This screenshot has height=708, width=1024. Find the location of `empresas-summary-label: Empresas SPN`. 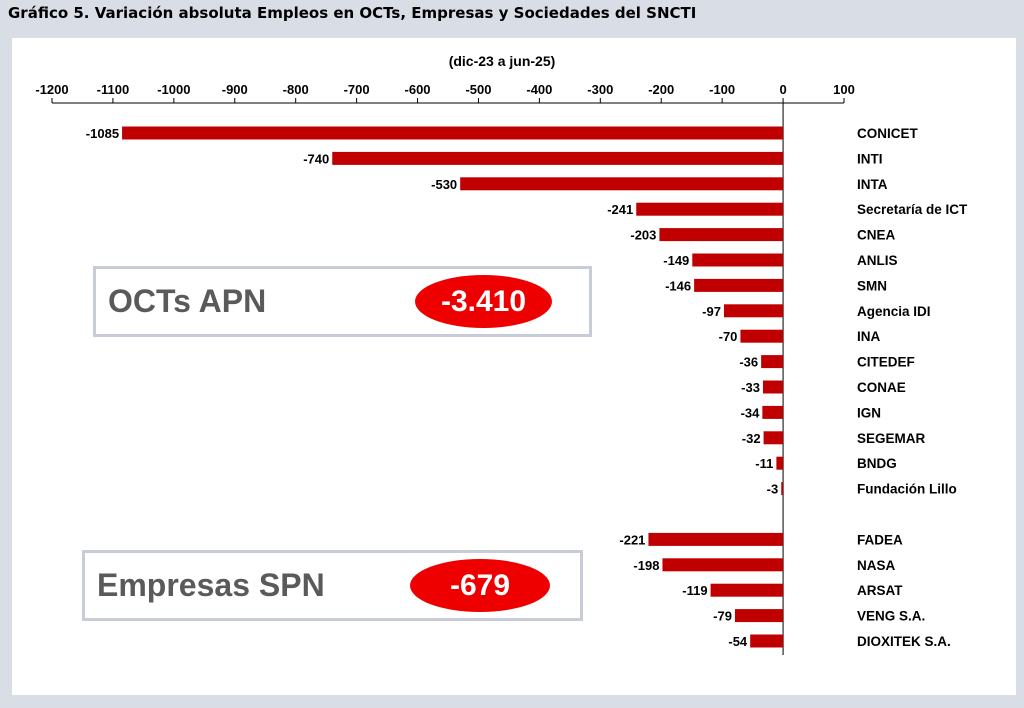

empresas-summary-label: Empresas SPN is located at coordinates (211, 585).